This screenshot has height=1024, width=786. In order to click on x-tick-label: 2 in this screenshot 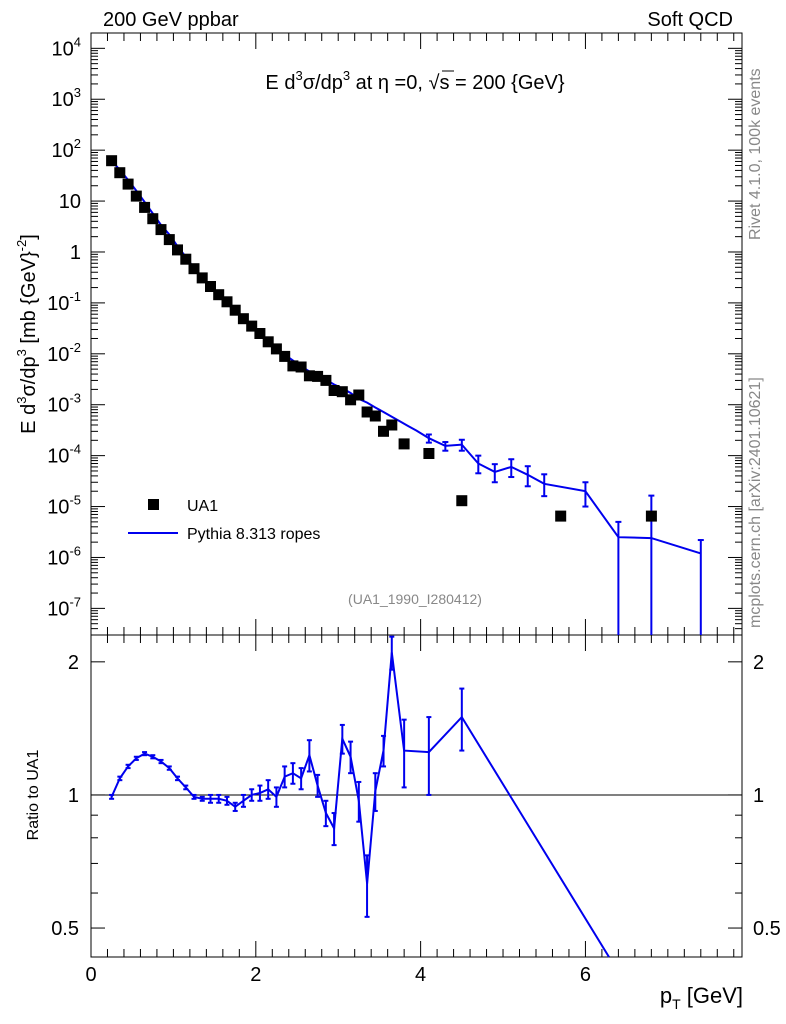, I will do `click(255, 975)`.